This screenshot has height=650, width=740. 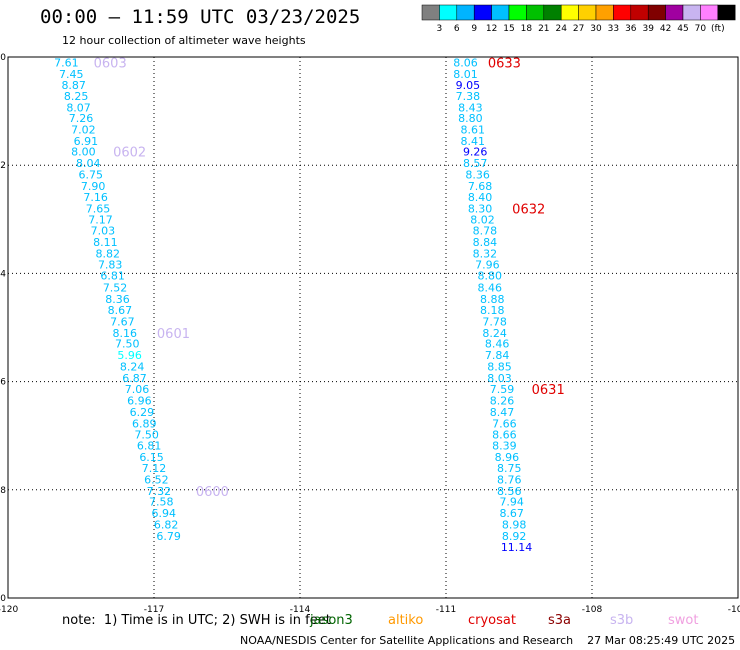 I want to click on wave-height-label: 8.01, so click(x=465, y=74).